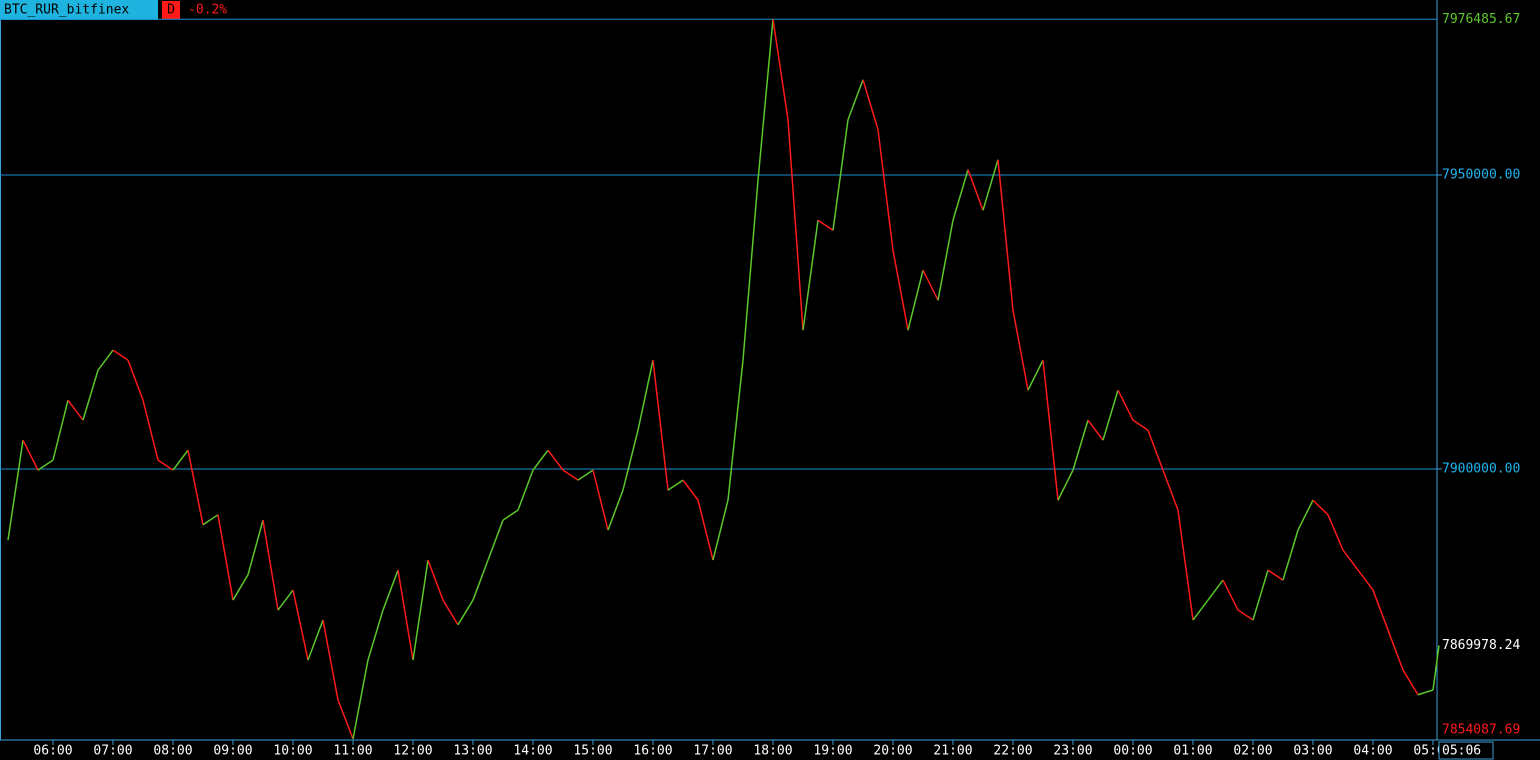 This screenshot has height=760, width=1540. Describe the element at coordinates (112, 751) in the screenshot. I see `x-tick-label: 07:00` at that location.